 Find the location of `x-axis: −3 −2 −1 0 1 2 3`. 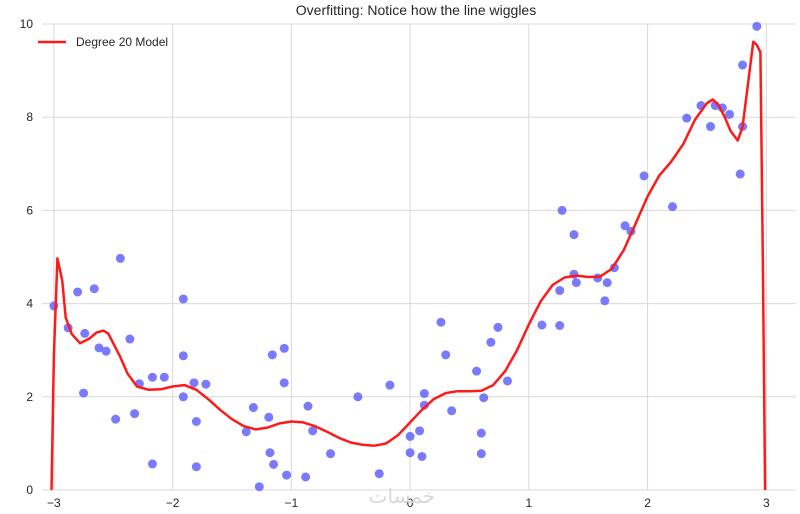

x-axis: −3 −2 −1 0 1 2 3 is located at coordinates (408, 503).